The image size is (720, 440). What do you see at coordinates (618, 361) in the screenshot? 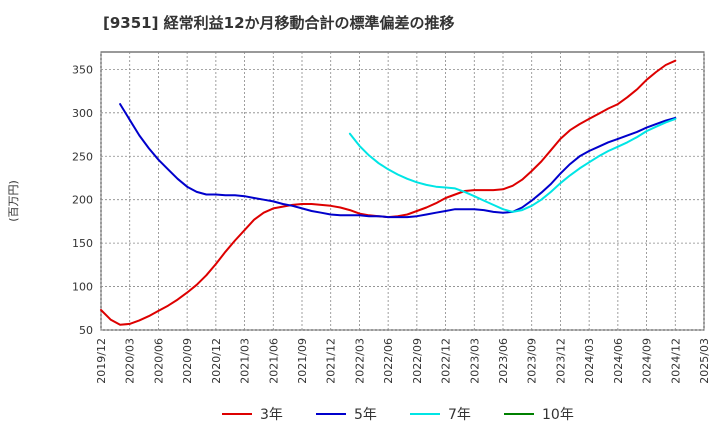
I see `x-tick-label: 2024/06` at bounding box center [618, 361].